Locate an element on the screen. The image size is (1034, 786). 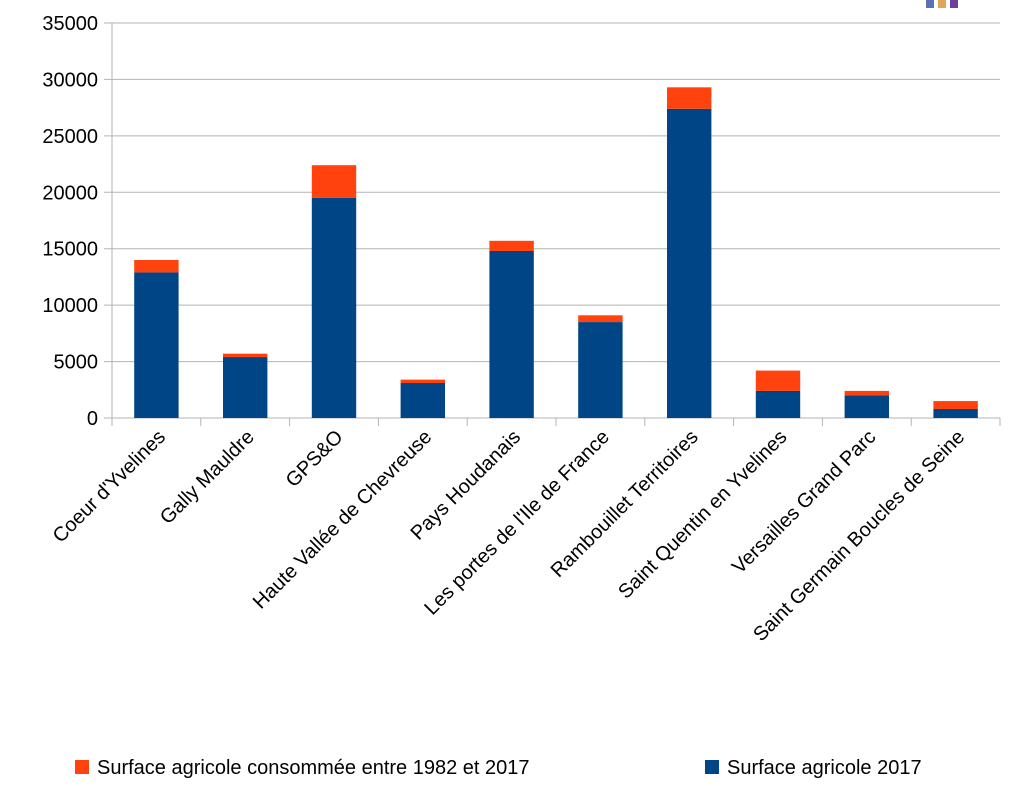
y-tick-label: 30000 is located at coordinates (70, 80).